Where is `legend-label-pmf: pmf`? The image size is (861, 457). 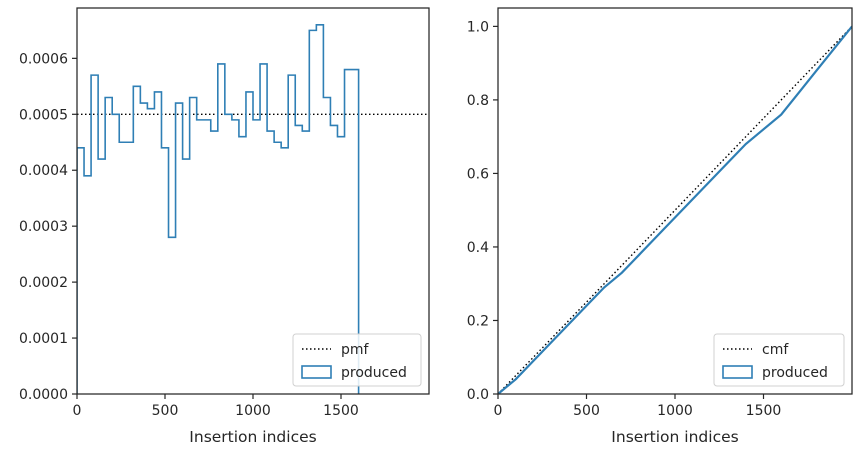
legend-label-pmf: pmf is located at coordinates (355, 350).